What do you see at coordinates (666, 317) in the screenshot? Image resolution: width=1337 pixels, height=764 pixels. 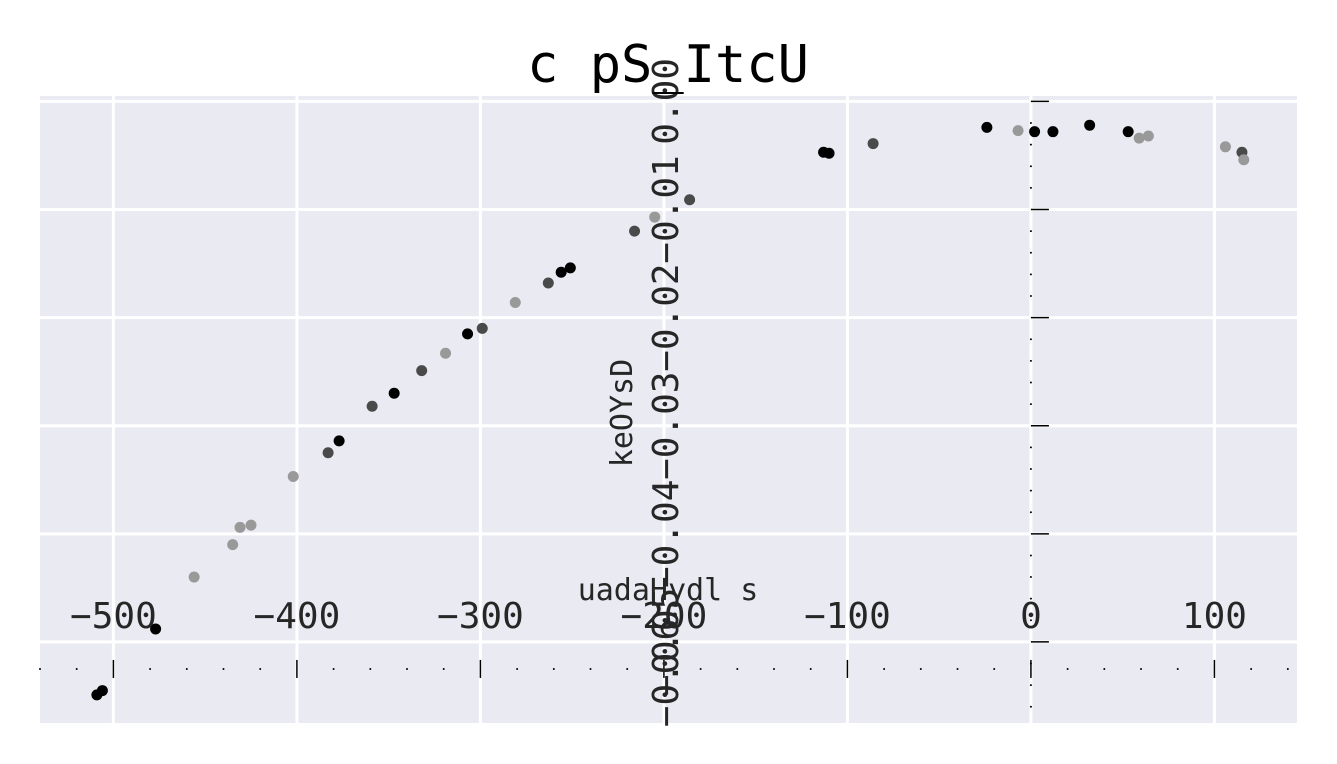 I see `y-tick-label: −0.02` at bounding box center [666, 317].